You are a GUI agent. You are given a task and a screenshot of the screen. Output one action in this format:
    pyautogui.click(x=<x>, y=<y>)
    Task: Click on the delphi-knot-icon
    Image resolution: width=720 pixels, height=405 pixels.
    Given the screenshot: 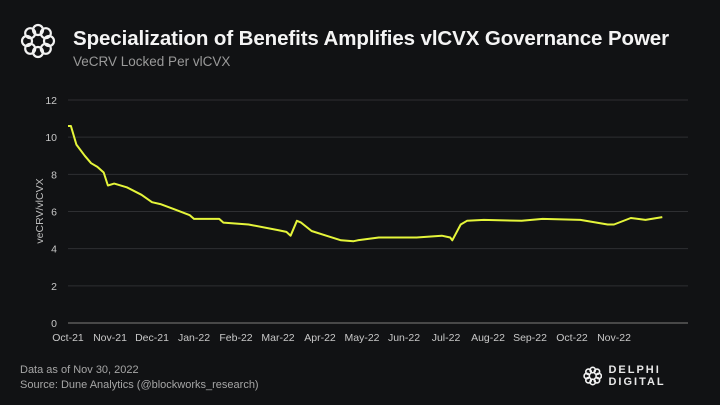 What is the action you would take?
    pyautogui.click(x=38, y=41)
    